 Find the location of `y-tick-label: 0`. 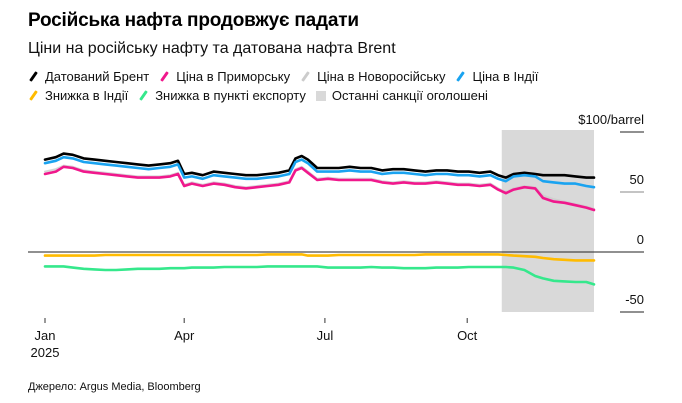

y-tick-label: 0 is located at coordinates (640, 239).